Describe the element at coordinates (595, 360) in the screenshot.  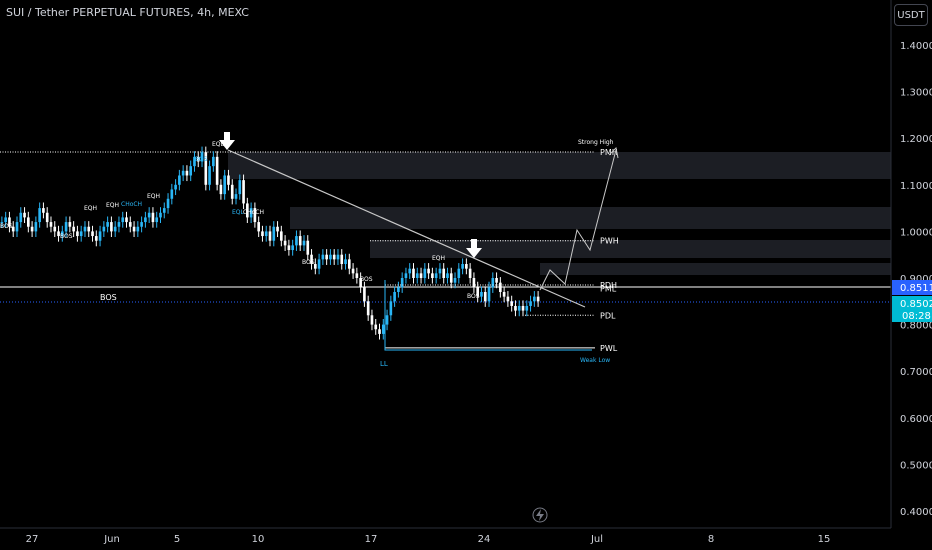
I see `annotation-weak-low: Weak Low` at that location.